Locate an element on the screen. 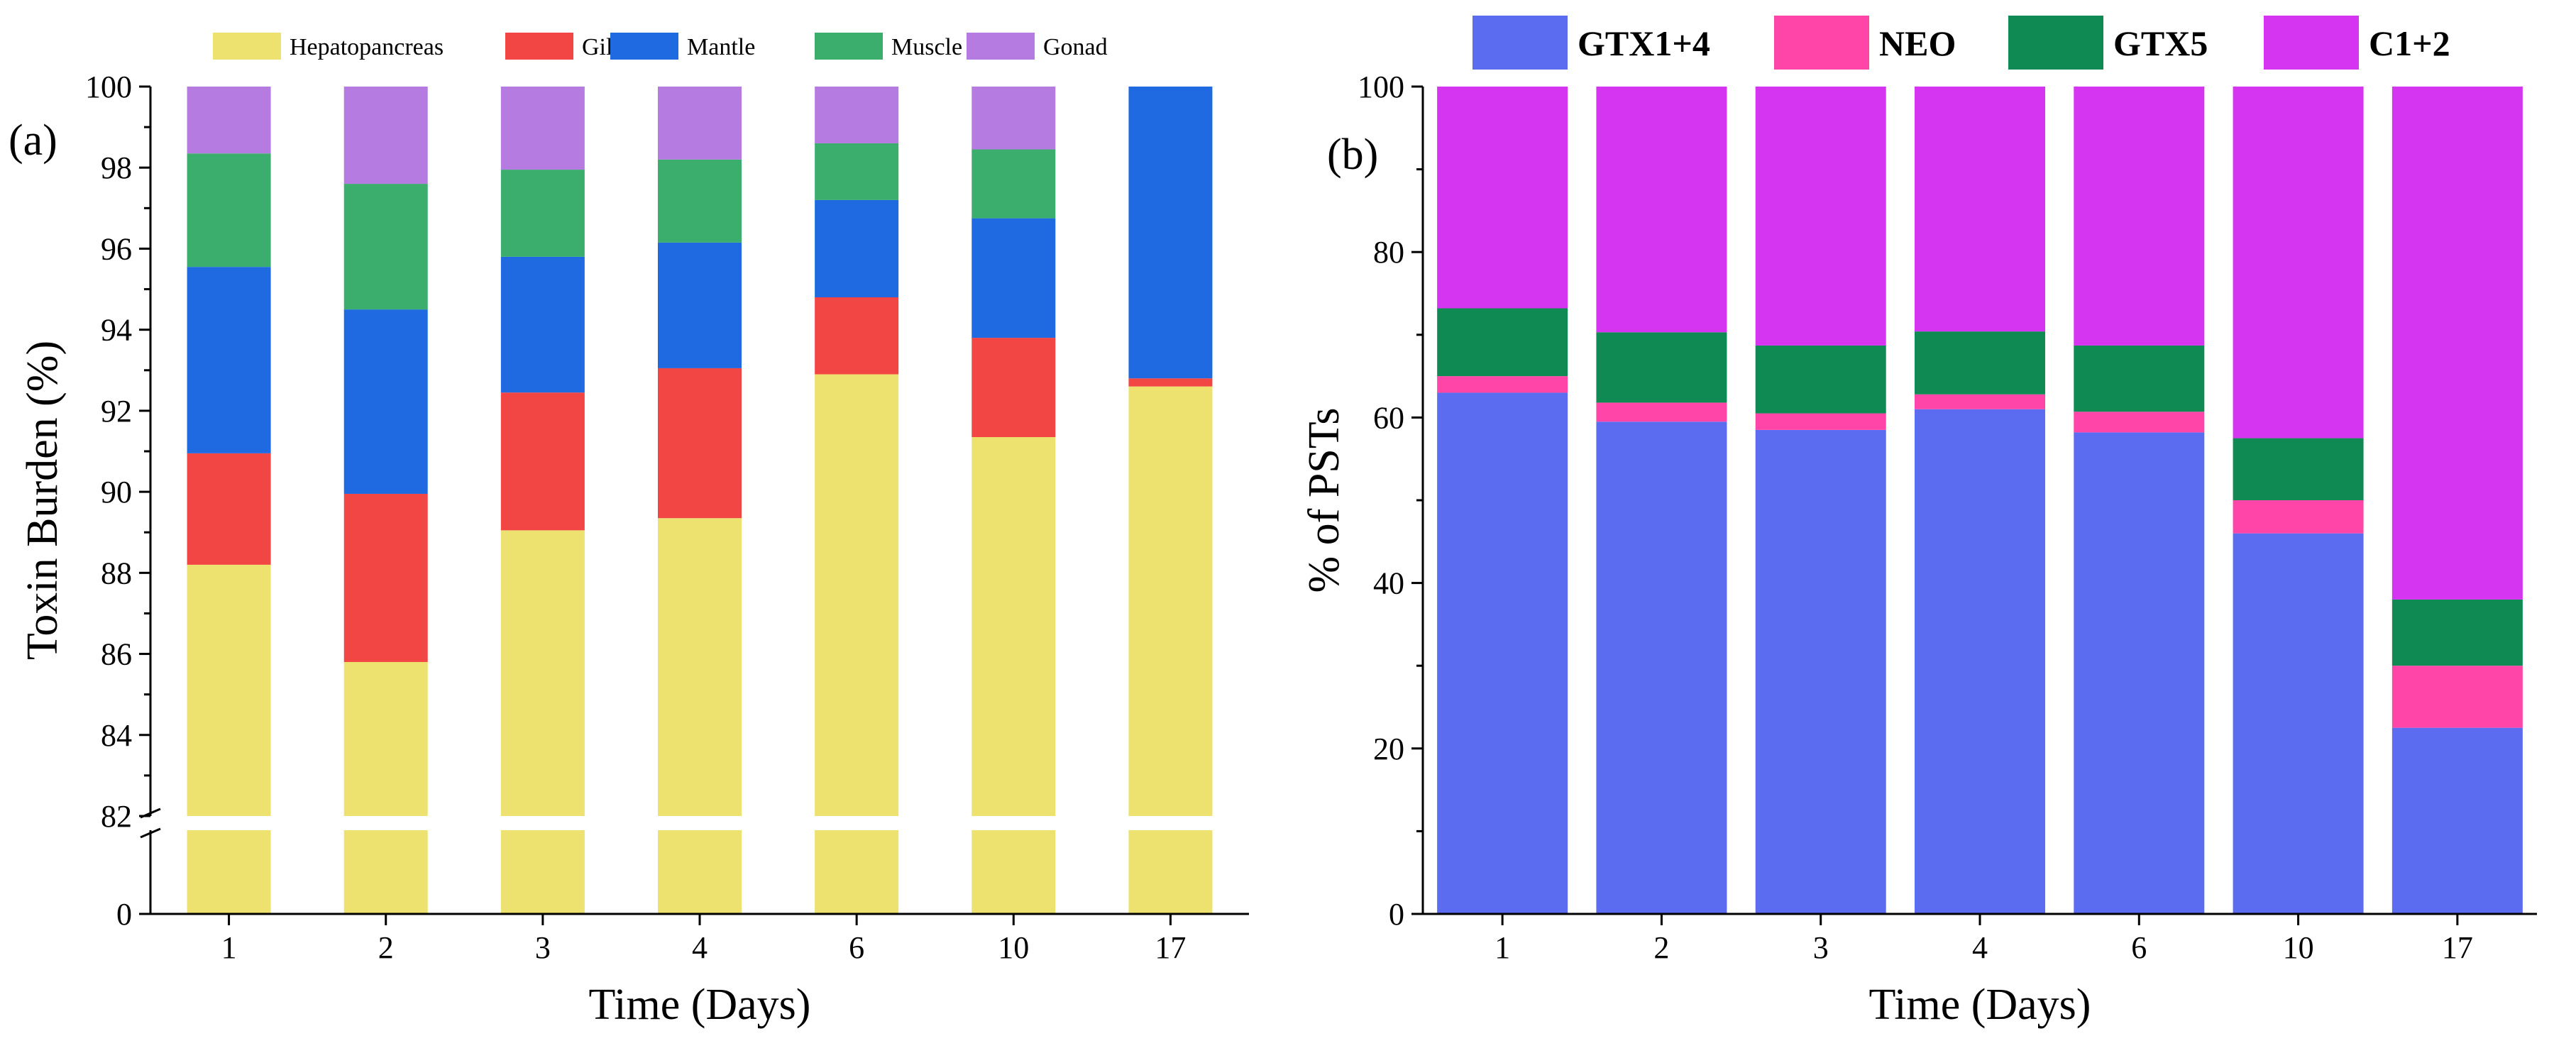 The image size is (2576, 1053). legend-a-swatch-hepatopancreas is located at coordinates (247, 46).